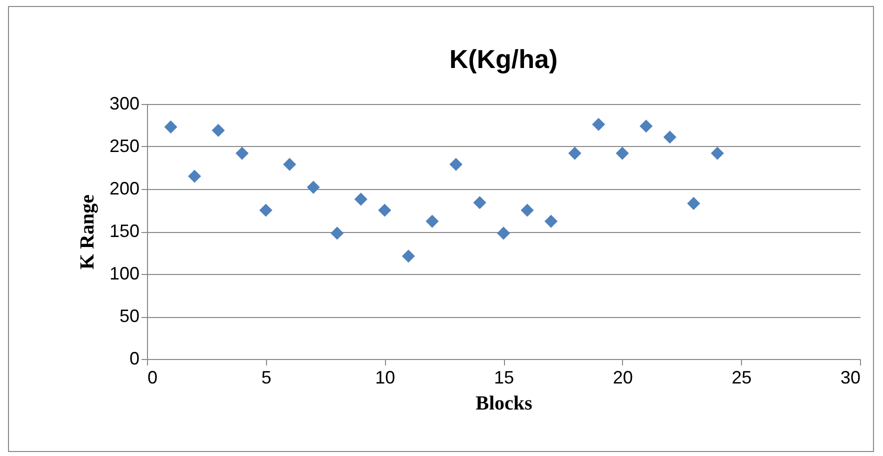 The height and width of the screenshot is (456, 883). What do you see at coordinates (504, 378) in the screenshot?
I see `x-tick-label: 15` at bounding box center [504, 378].